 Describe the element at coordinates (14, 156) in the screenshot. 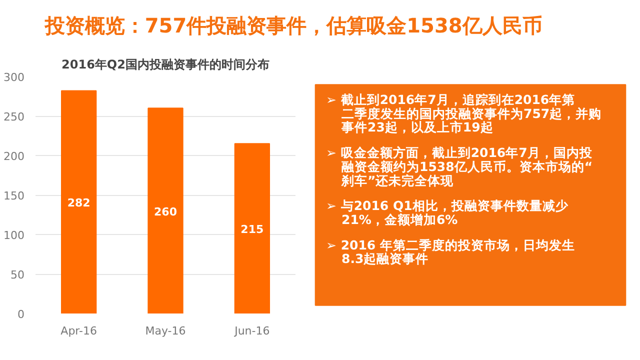

I see `y-tick-label: 200` at that location.